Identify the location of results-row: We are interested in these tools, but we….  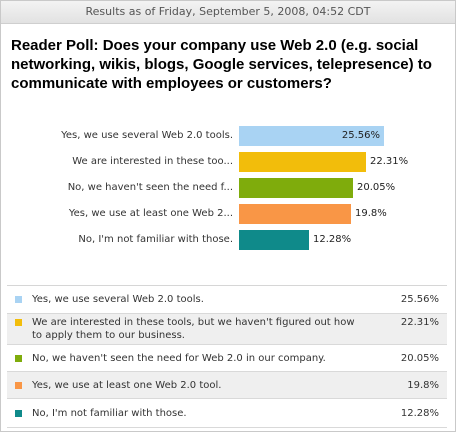
(227, 329).